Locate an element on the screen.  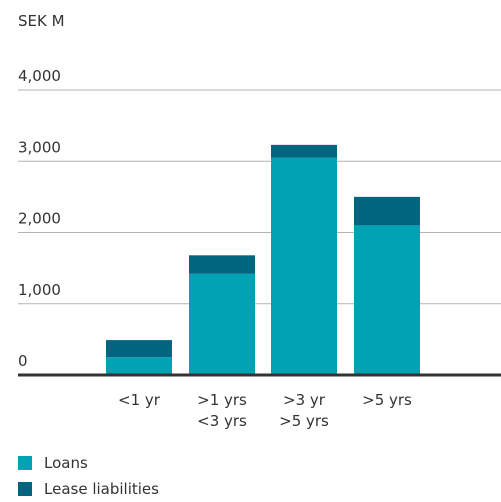
y-tick-label: 0 is located at coordinates (23, 361).